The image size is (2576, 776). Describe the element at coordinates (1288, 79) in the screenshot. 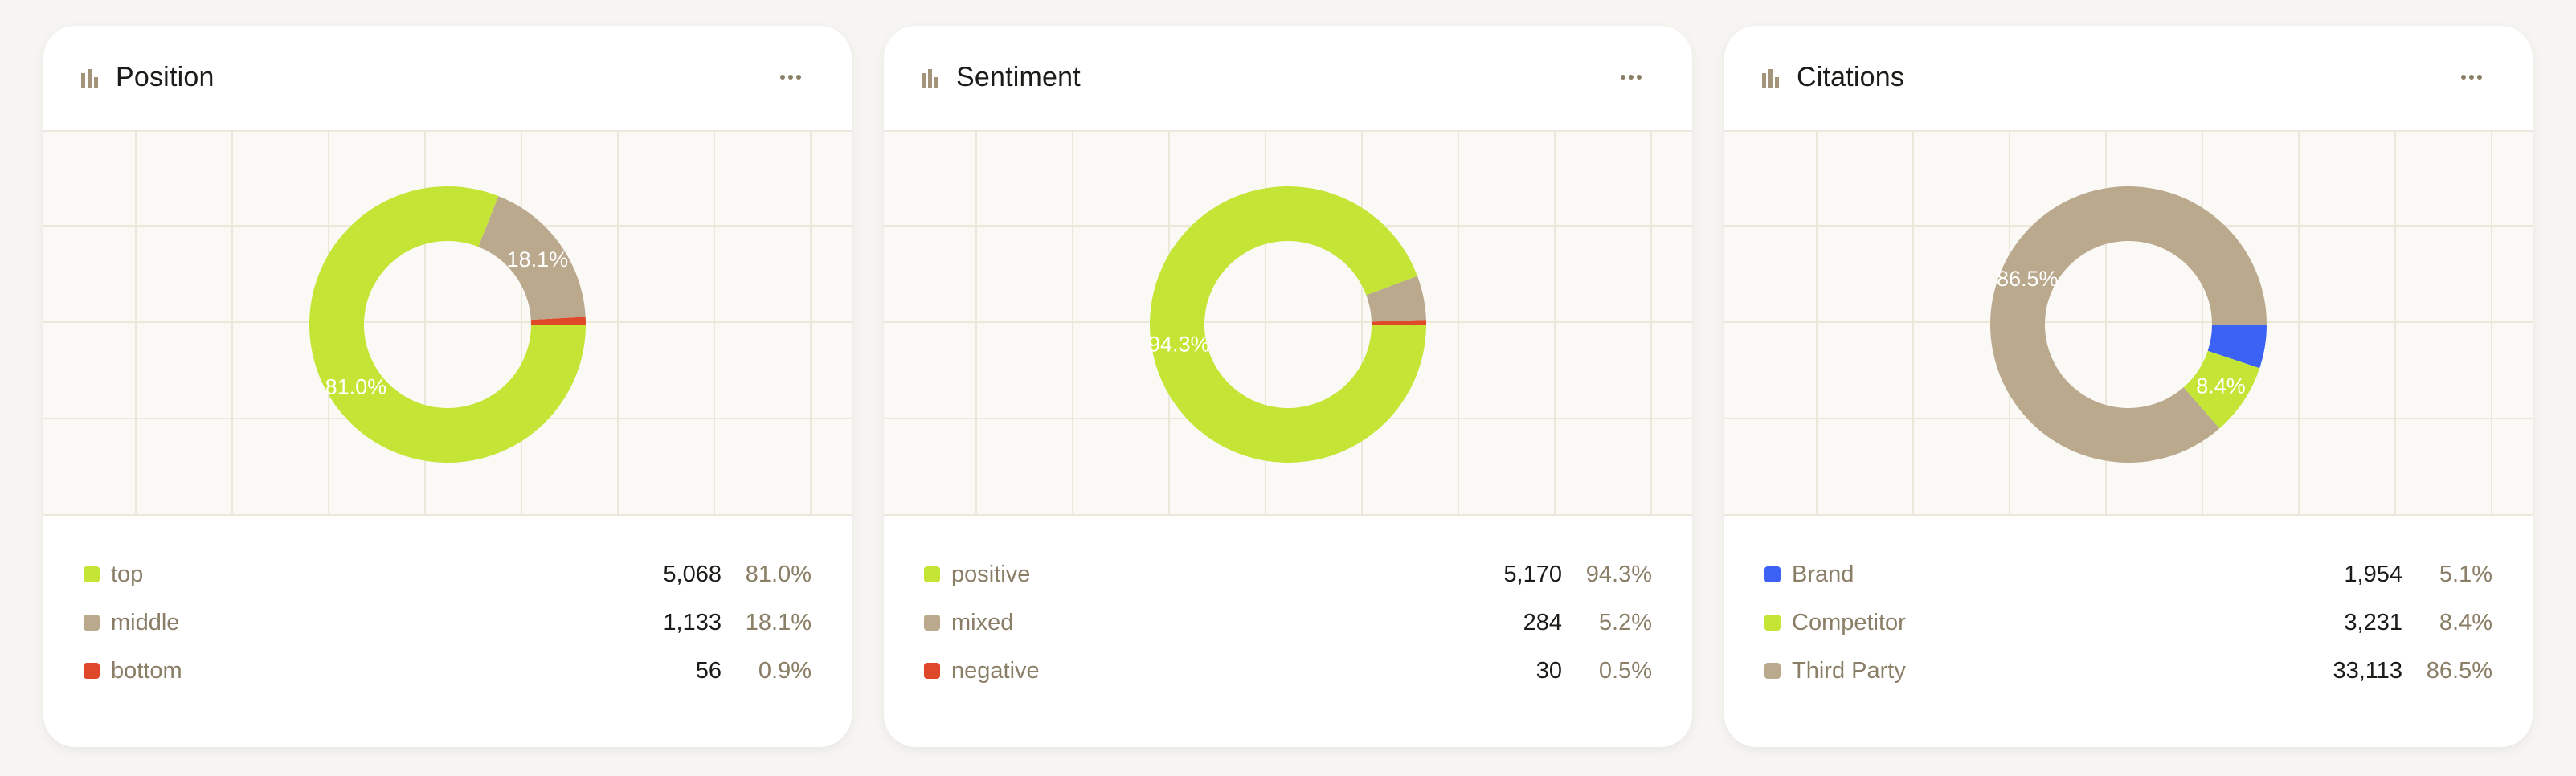

I see `card-header: Sentiment` at that location.